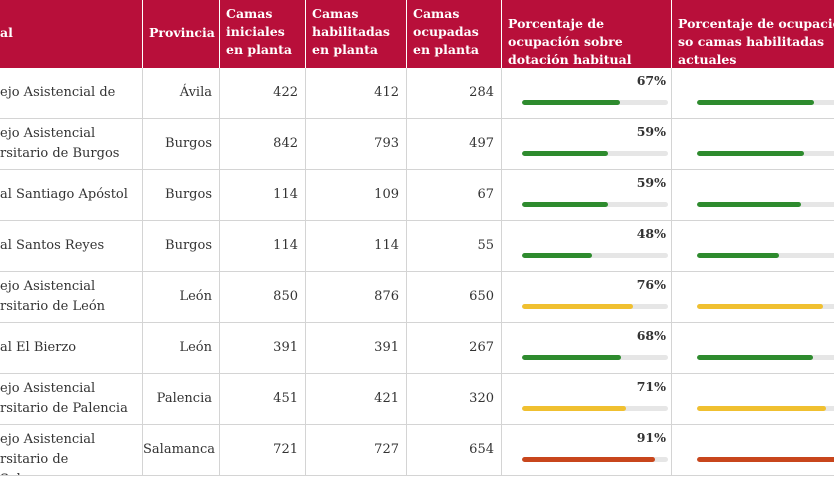 This screenshot has height=479, width=834. Describe the element at coordinates (71, 93) in the screenshot. I see `cell-hospital: ejo Asistencial de` at that location.